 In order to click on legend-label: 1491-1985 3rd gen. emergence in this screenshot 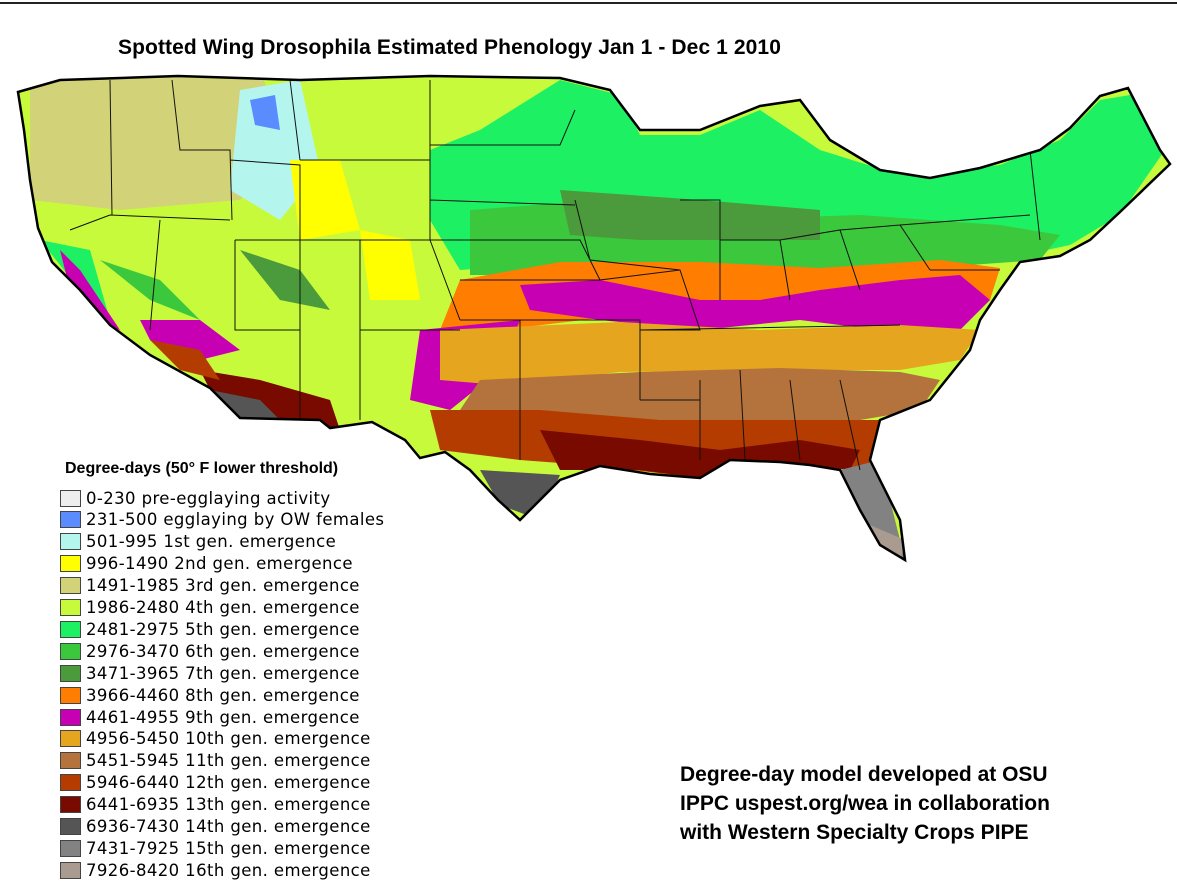, I will do `click(223, 586)`.